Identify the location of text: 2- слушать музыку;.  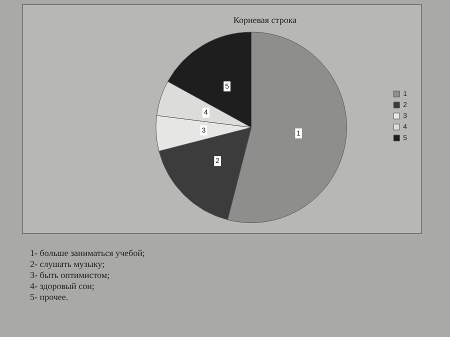
(68, 264).